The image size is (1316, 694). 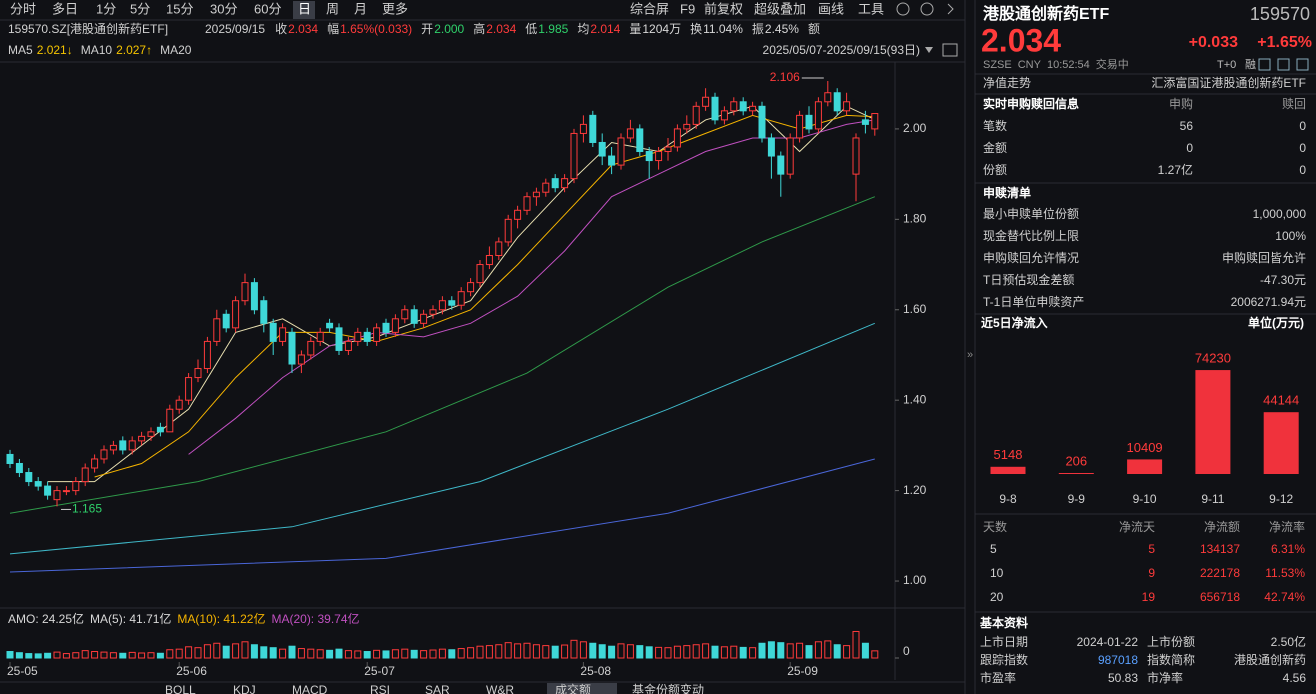 I want to click on indicator-tab: 成交额, so click(x=573, y=688).